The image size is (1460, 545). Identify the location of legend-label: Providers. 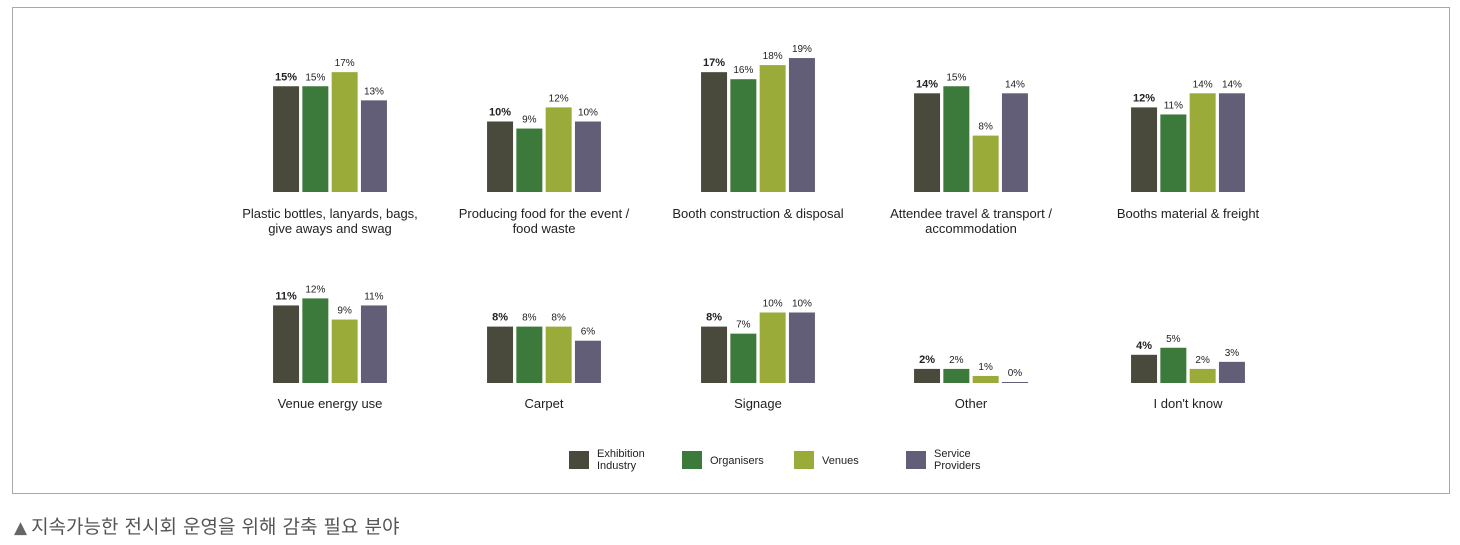
(957, 466).